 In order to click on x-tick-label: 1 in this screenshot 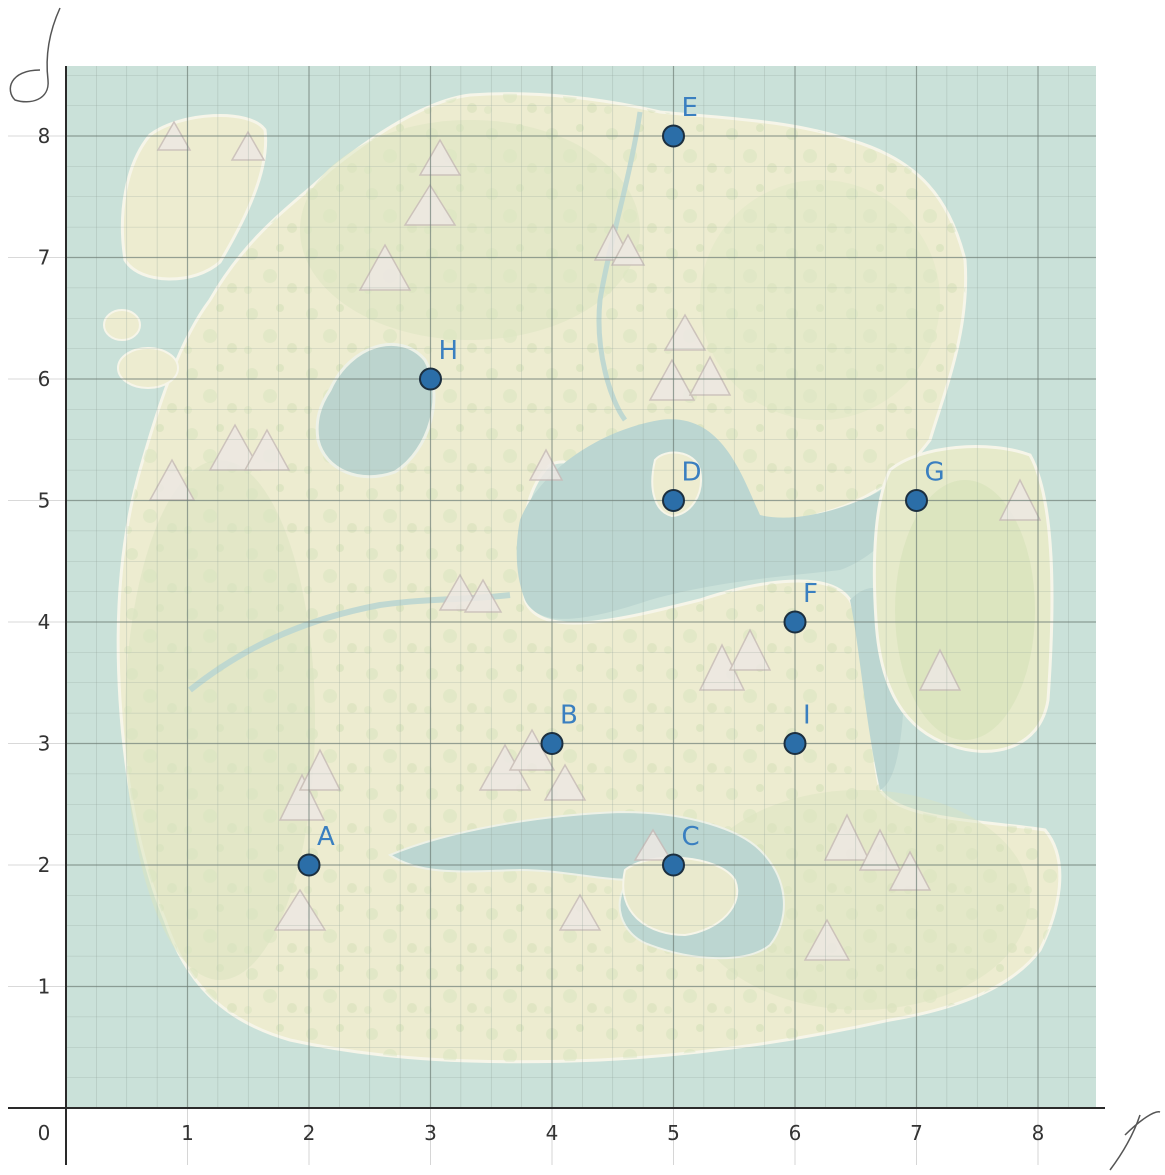, I will do `click(187, 1133)`.